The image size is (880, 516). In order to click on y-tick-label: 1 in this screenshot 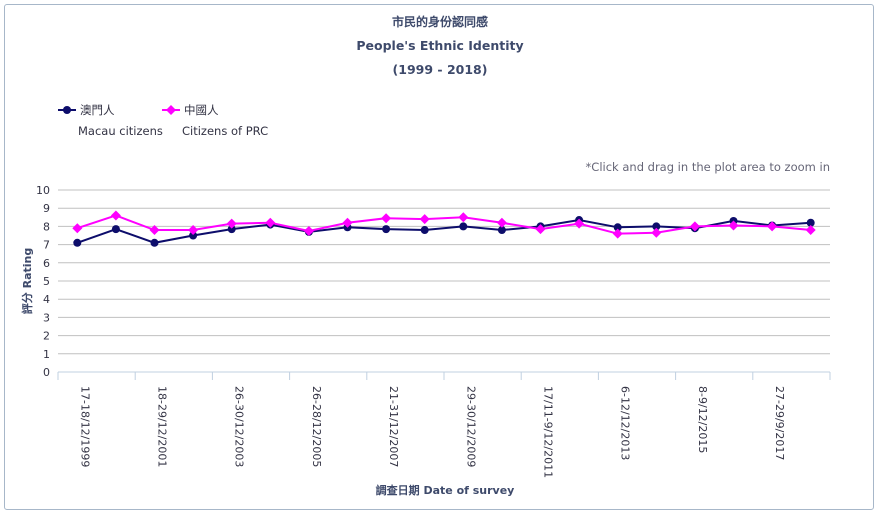, I will do `click(46, 354)`.